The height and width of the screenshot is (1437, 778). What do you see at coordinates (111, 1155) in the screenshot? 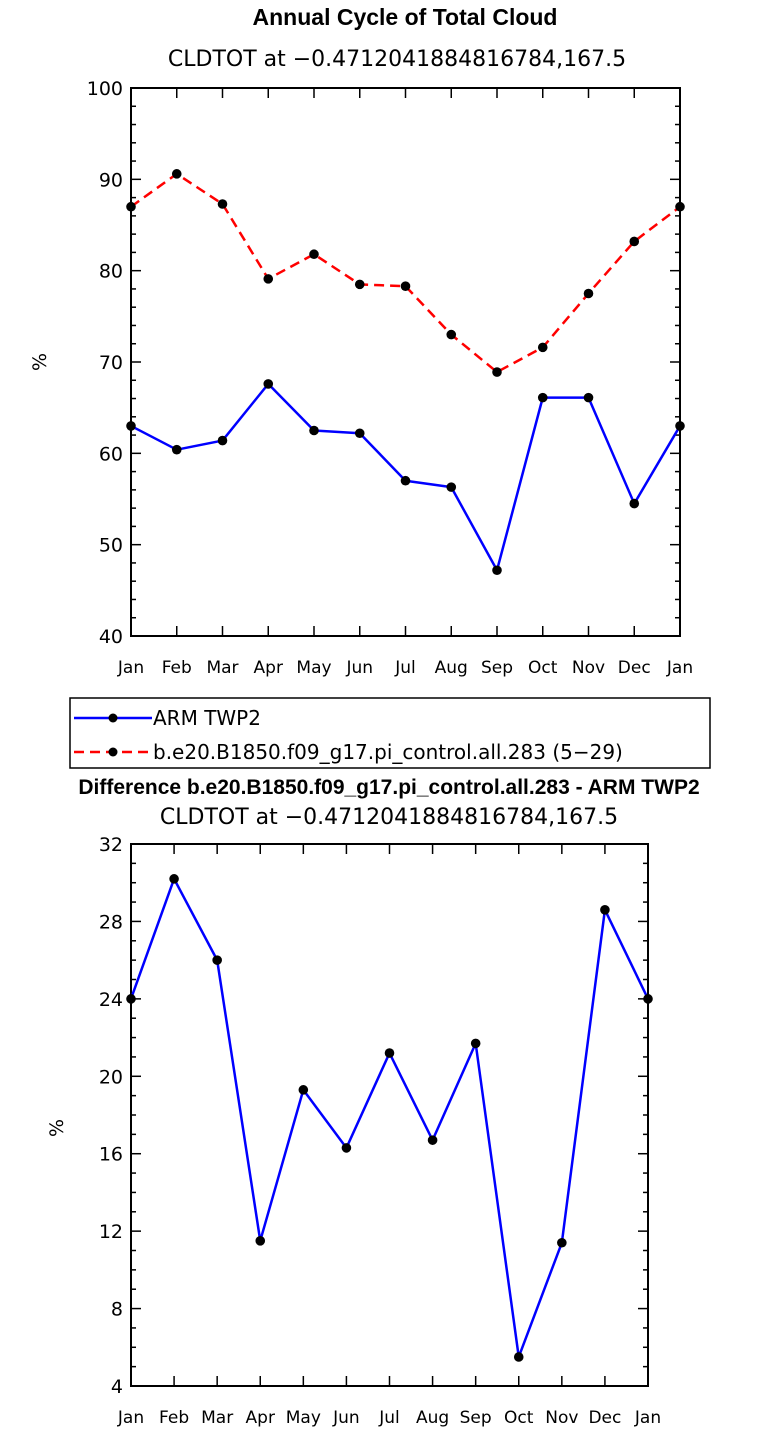
I see `chart2-ytick-label: 16` at bounding box center [111, 1155].